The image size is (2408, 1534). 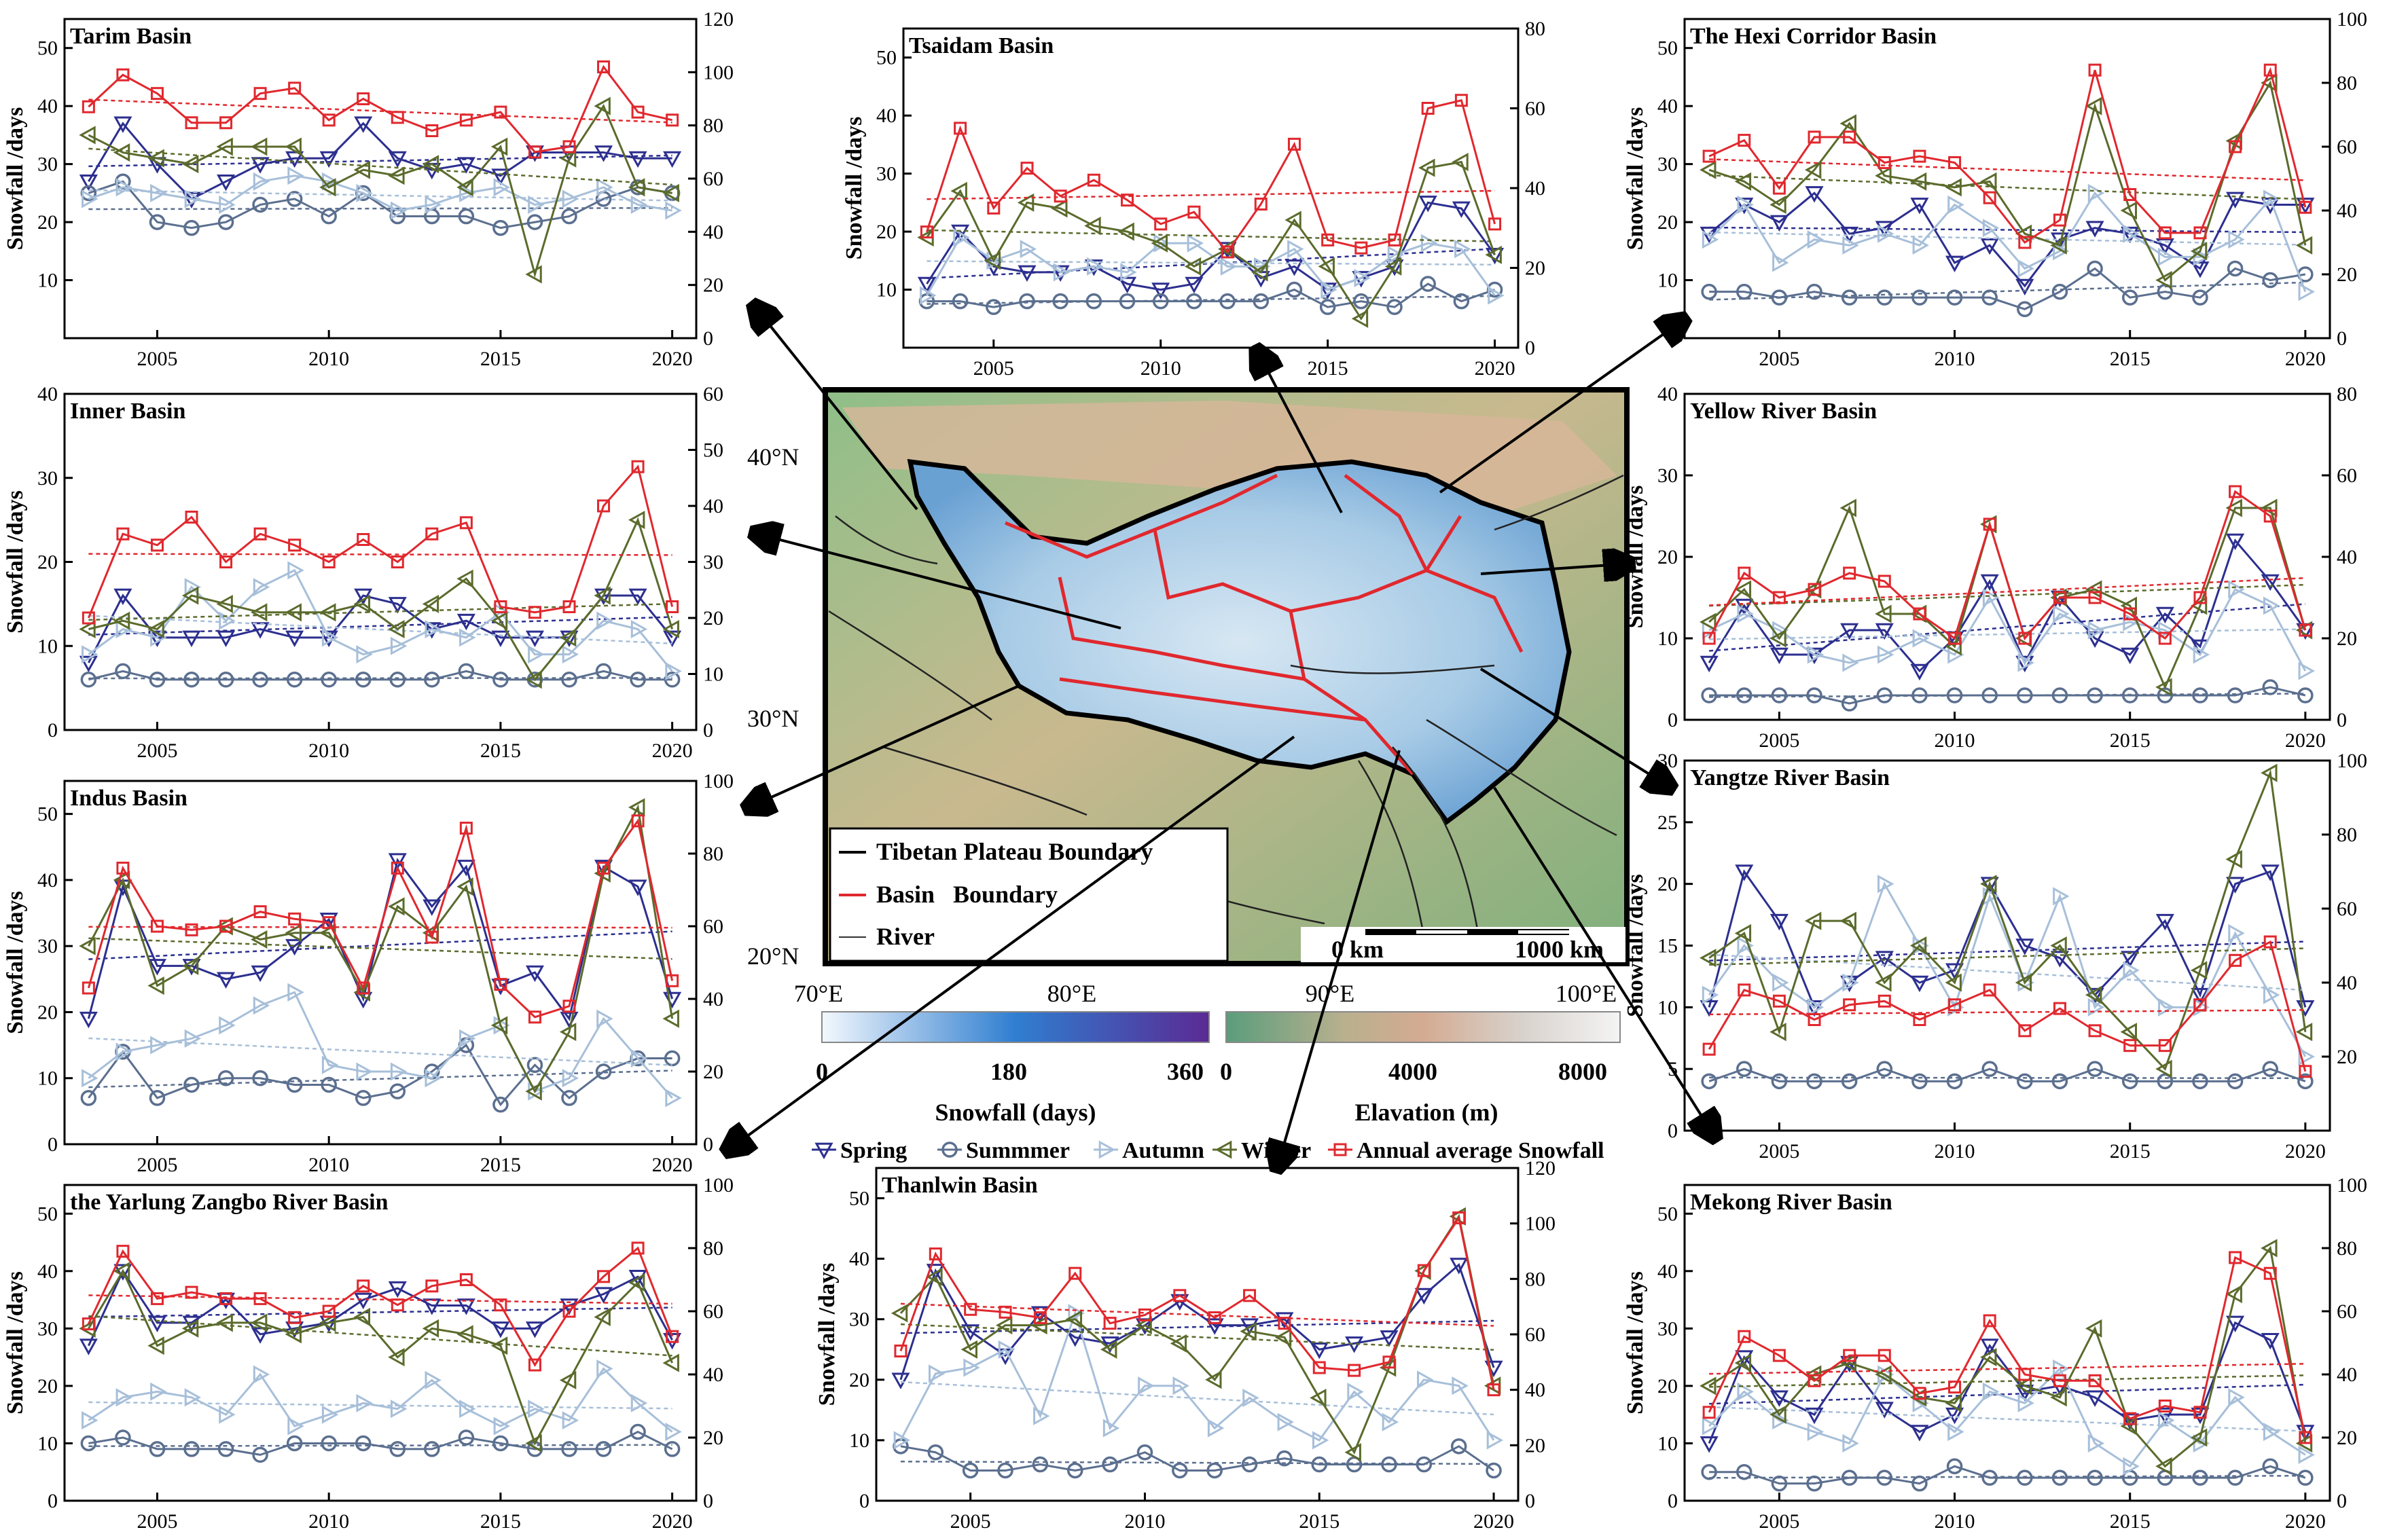 What do you see at coordinates (1004, 1150) in the screenshot?
I see `legend-item-circle: Summmer` at bounding box center [1004, 1150].